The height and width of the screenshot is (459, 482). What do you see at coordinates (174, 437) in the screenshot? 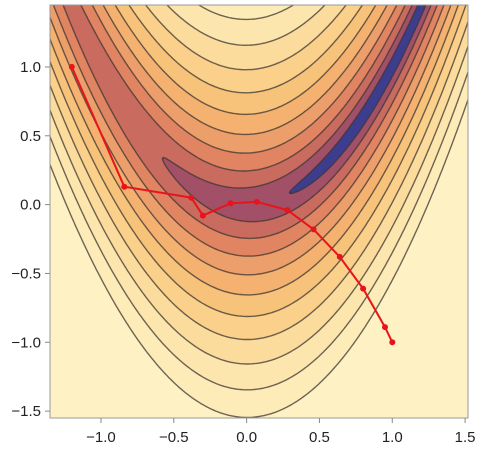
I see `x-tick-label: −0.5` at bounding box center [174, 437].